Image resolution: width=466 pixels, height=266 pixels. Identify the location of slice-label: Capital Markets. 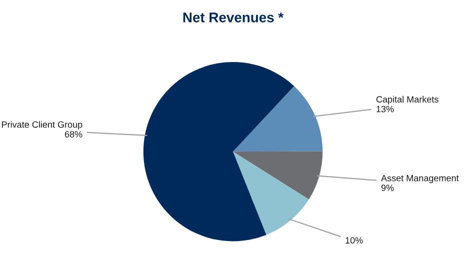
(407, 100).